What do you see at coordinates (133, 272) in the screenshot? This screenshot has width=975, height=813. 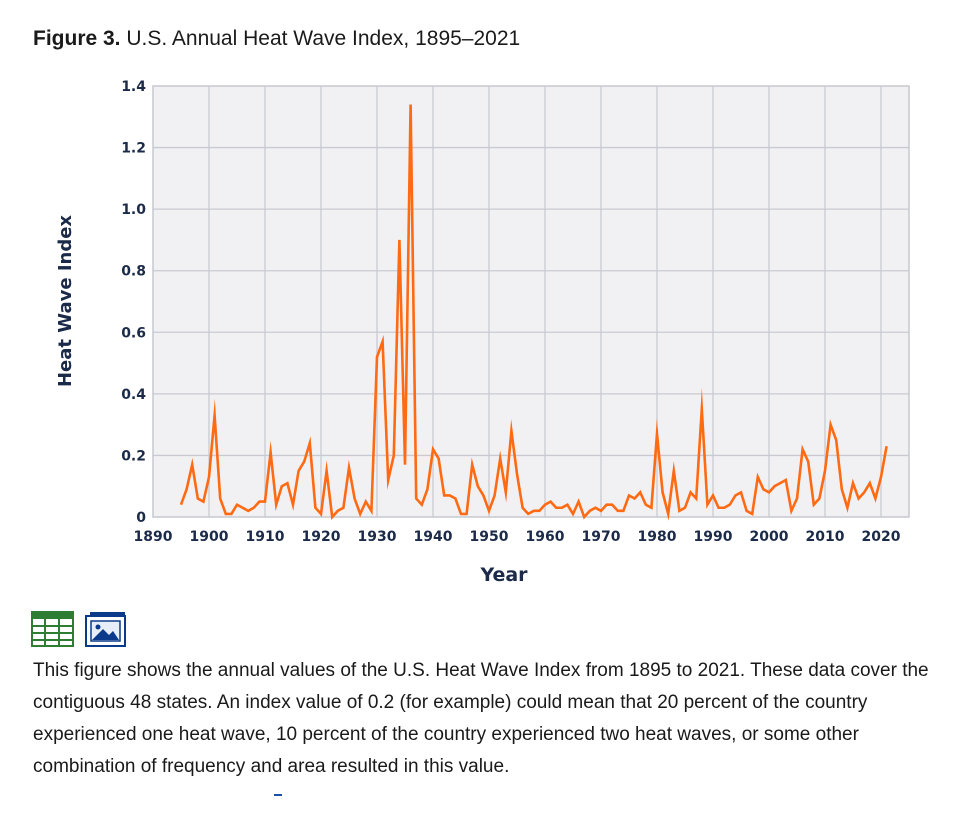 I see `y-tick-label: 0.8` at bounding box center [133, 272].